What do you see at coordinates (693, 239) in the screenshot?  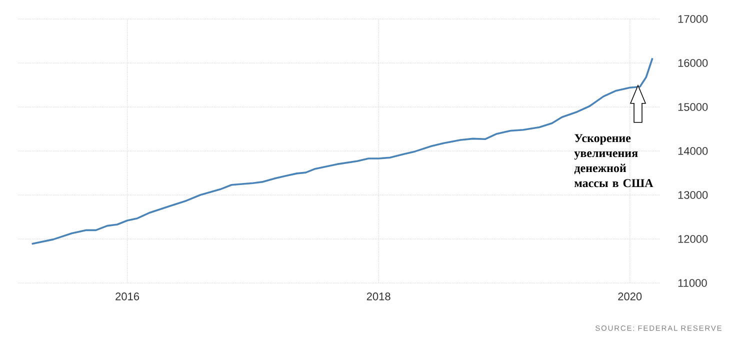 I see `y-tick-label: 12000` at bounding box center [693, 239].